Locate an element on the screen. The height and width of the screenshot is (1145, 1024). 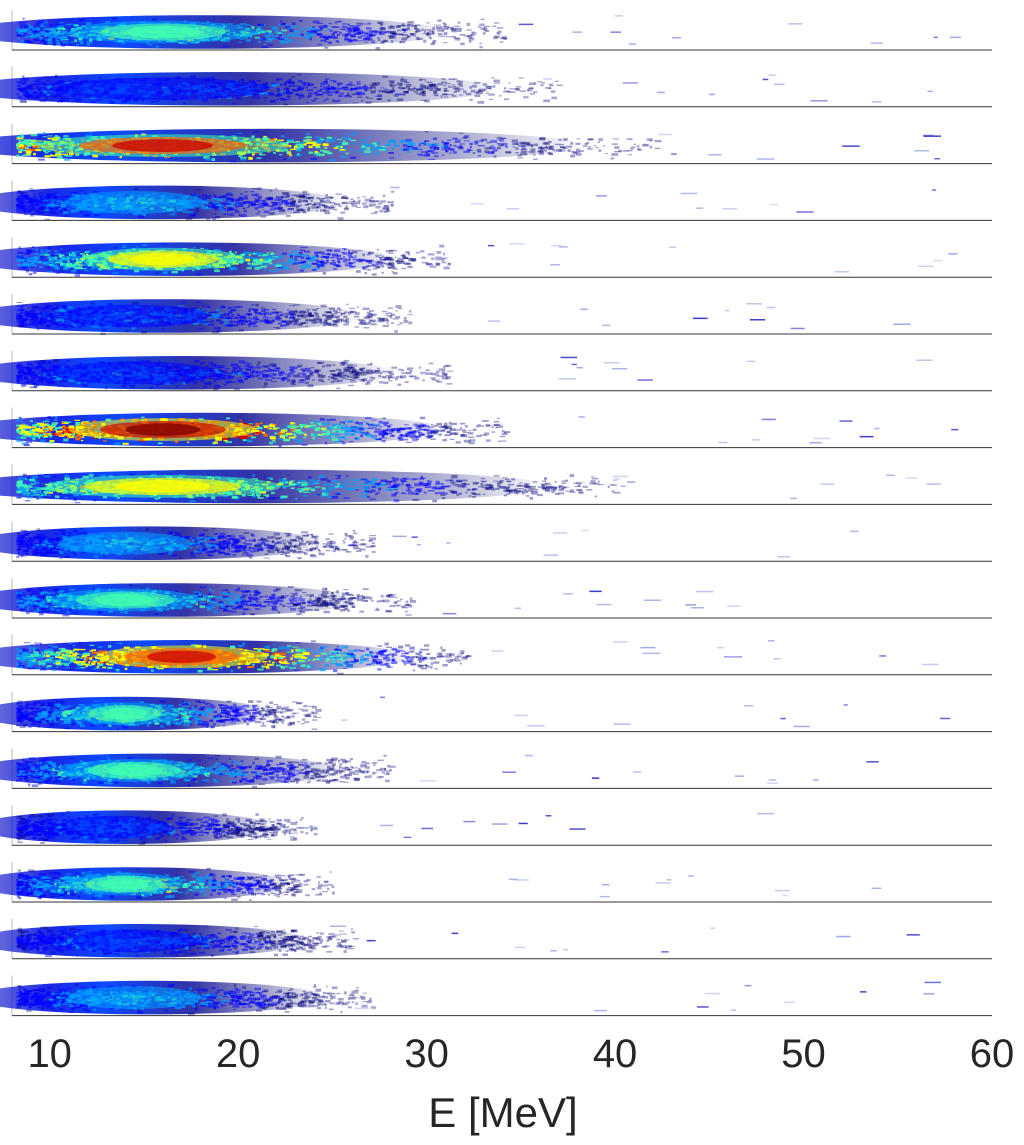
x-tick-label: 40 is located at coordinates (615, 1054).